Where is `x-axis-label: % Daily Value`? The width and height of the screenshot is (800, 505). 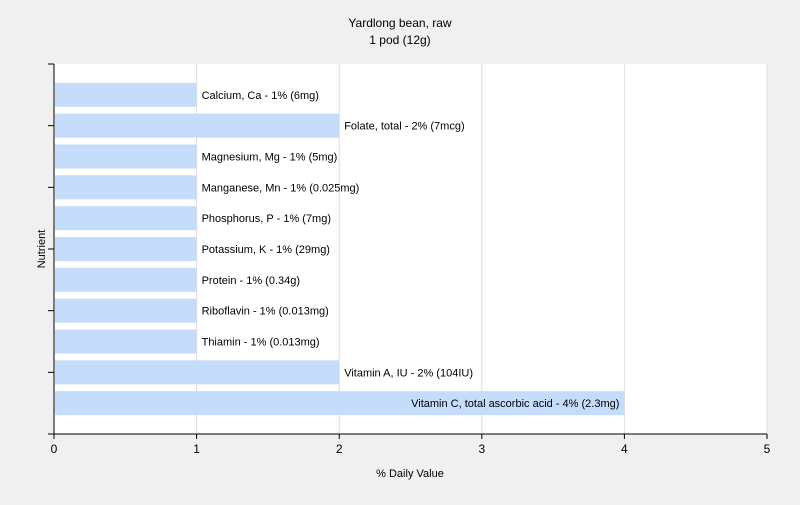 x-axis-label: % Daily Value is located at coordinates (410, 474).